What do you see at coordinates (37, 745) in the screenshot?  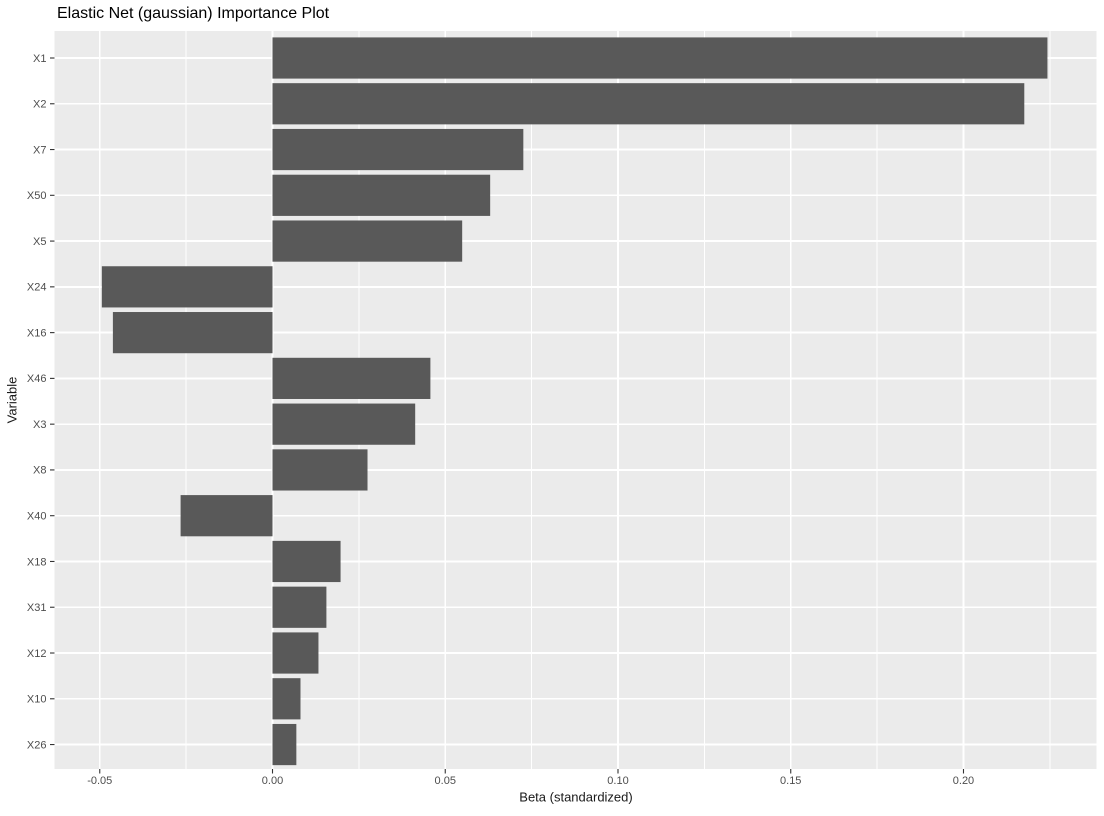 I see `y-tick-label-X26: X26` at bounding box center [37, 745].